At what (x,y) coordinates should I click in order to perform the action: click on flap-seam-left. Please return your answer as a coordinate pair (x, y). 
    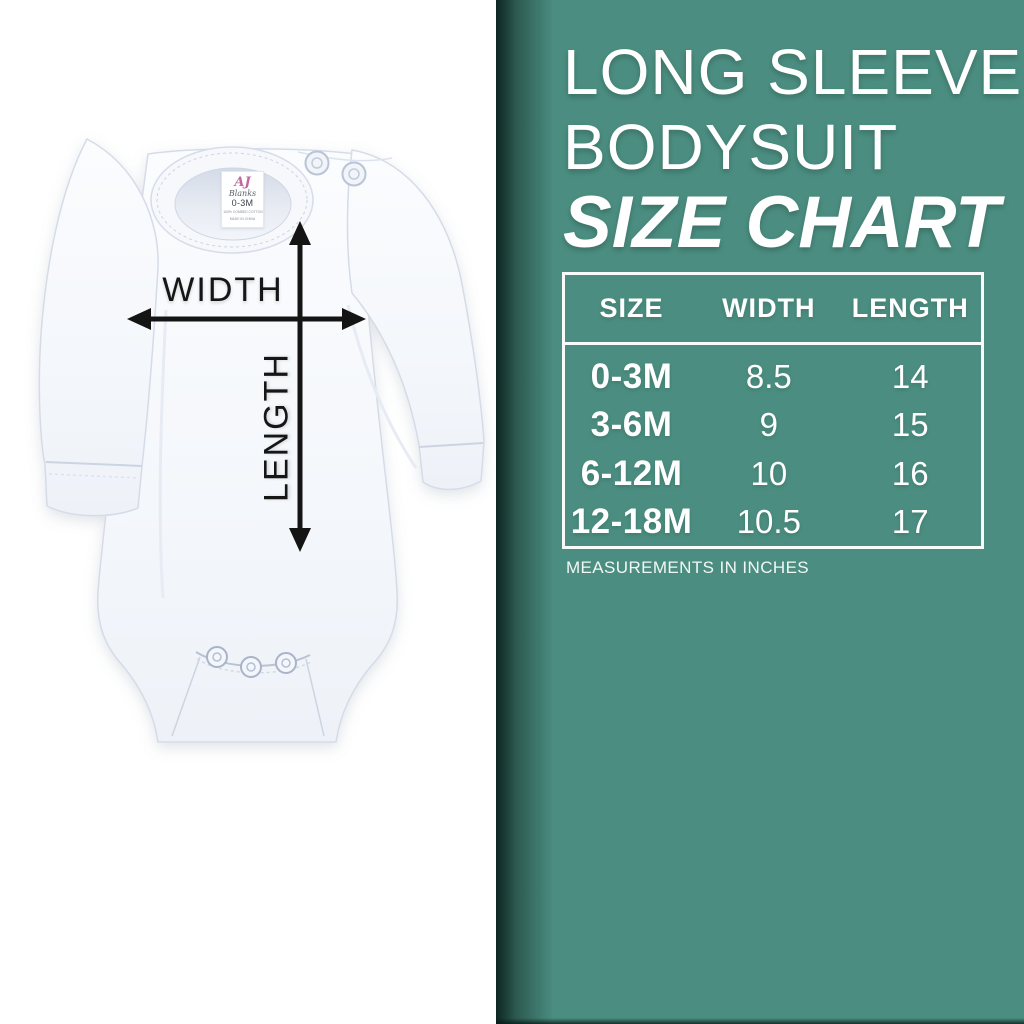
    Looking at the image, I should click on (186, 696).